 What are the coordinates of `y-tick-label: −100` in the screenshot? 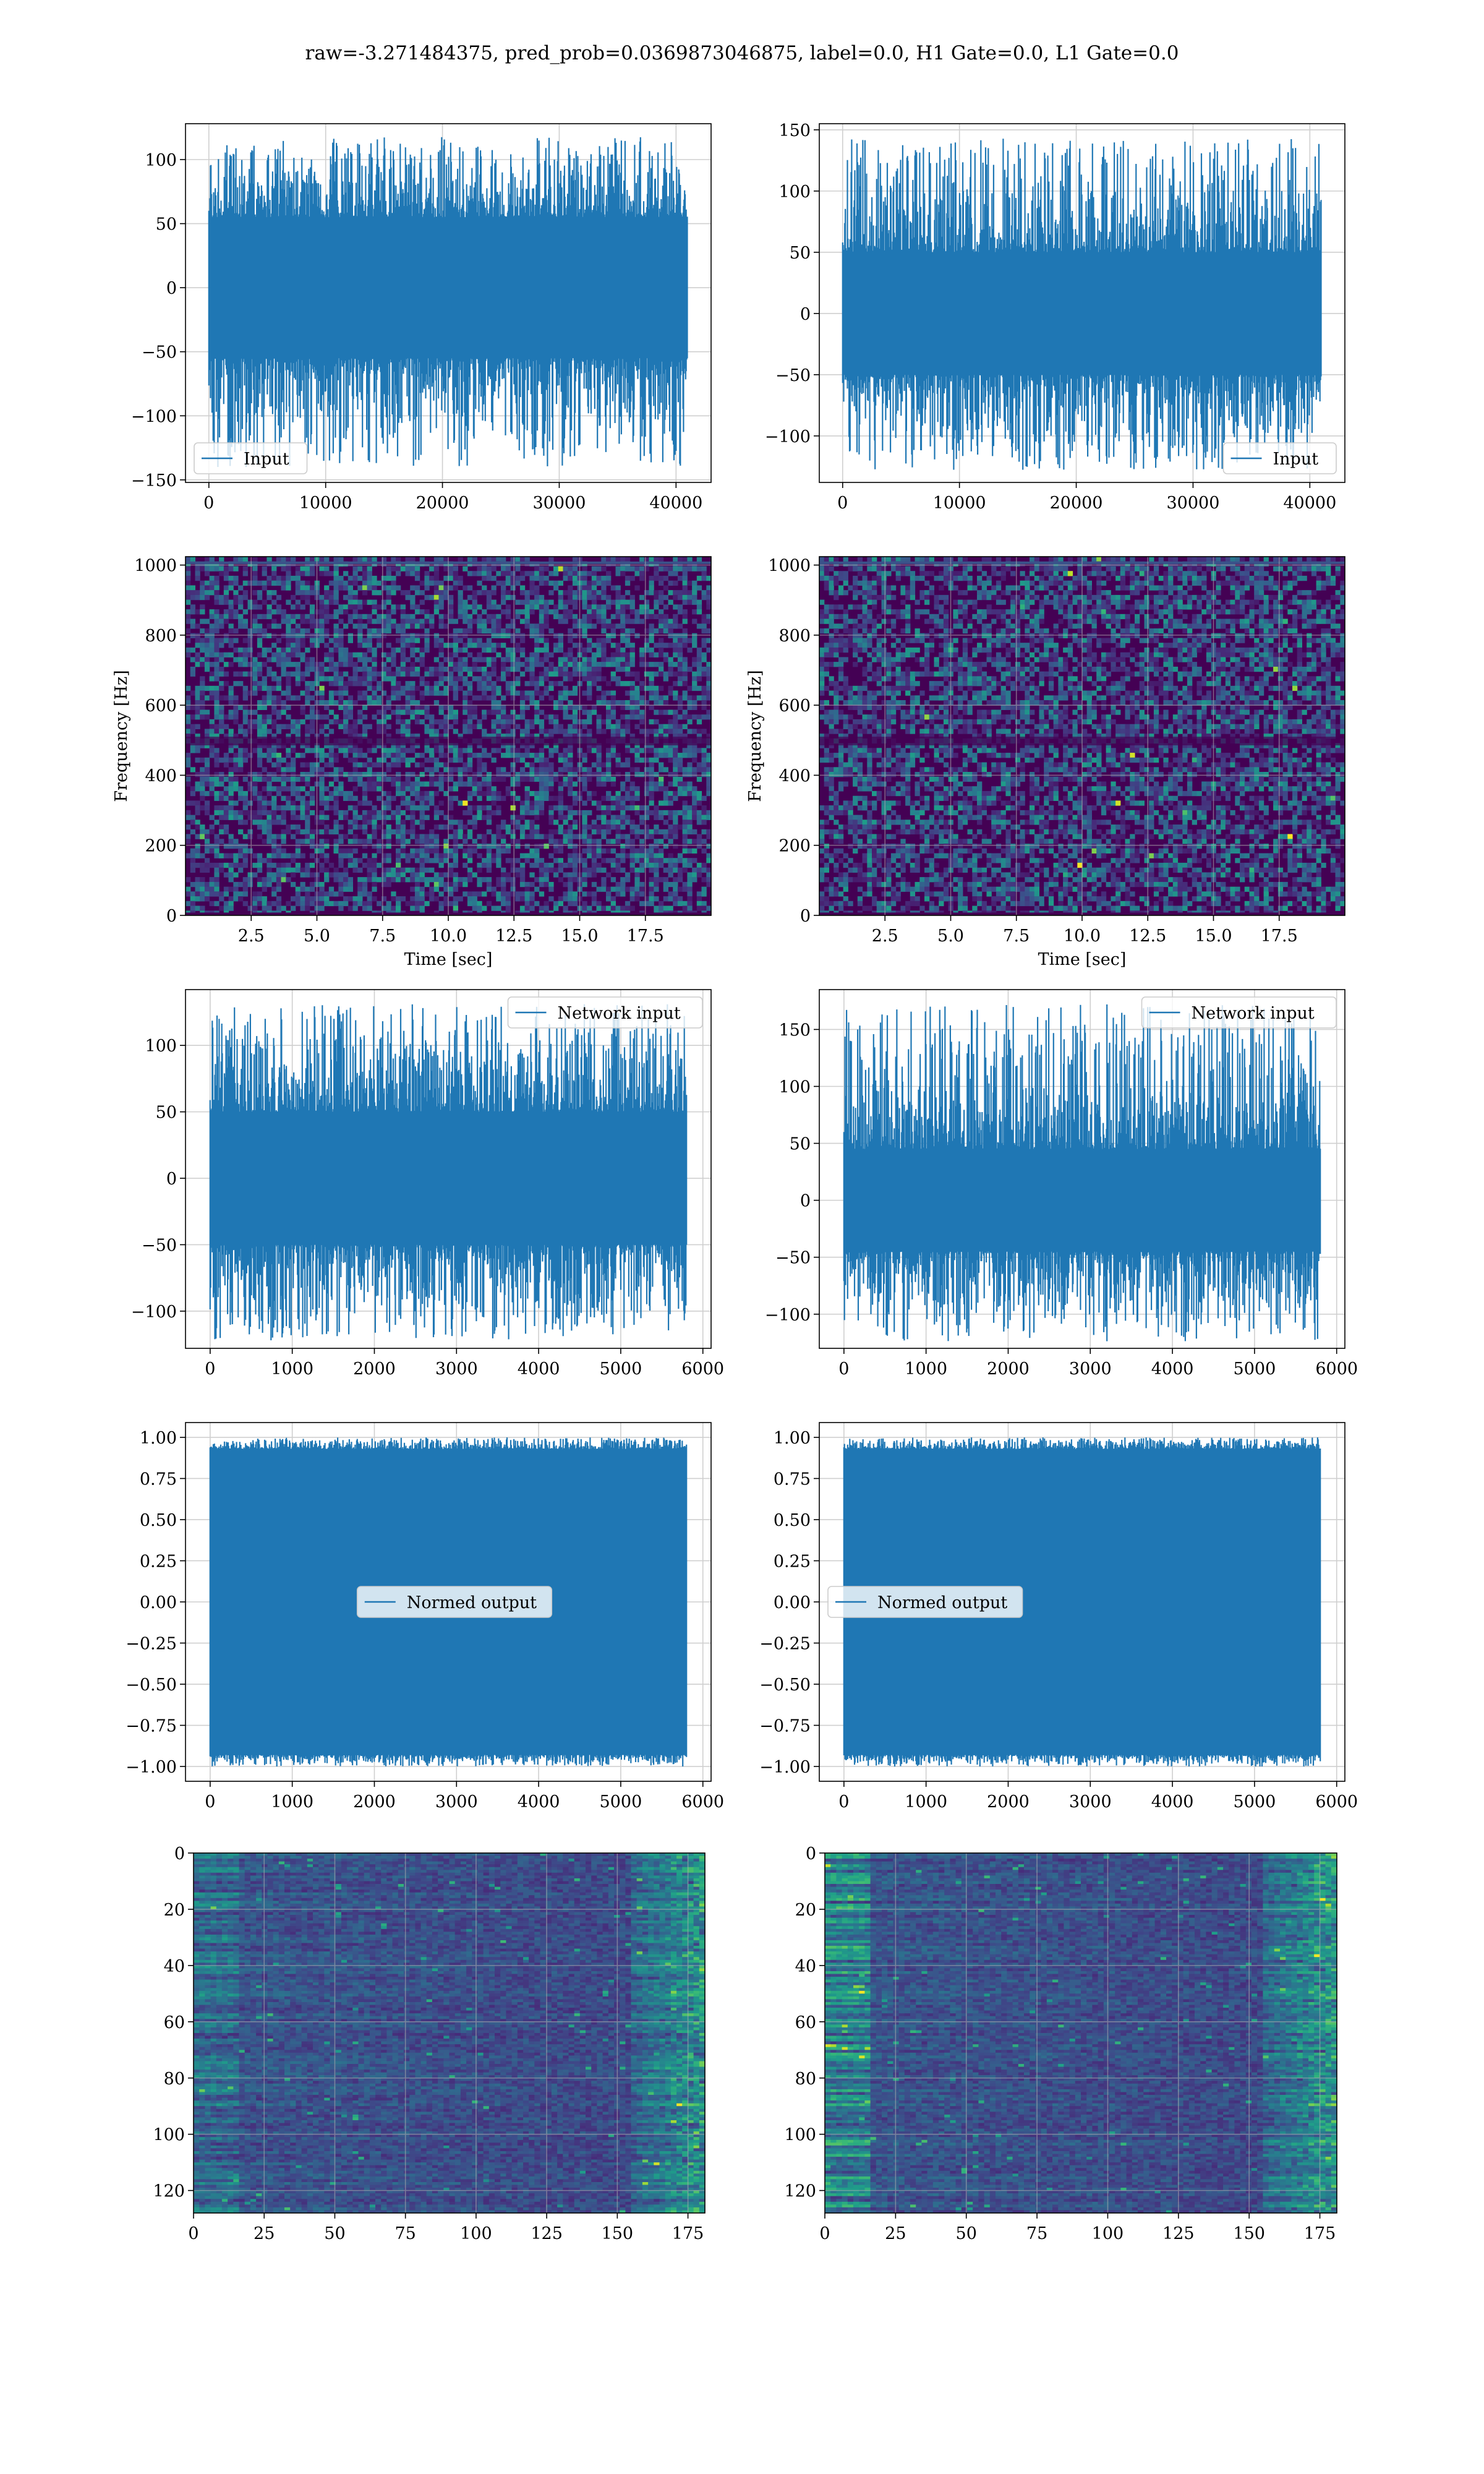 It's located at (788, 437).